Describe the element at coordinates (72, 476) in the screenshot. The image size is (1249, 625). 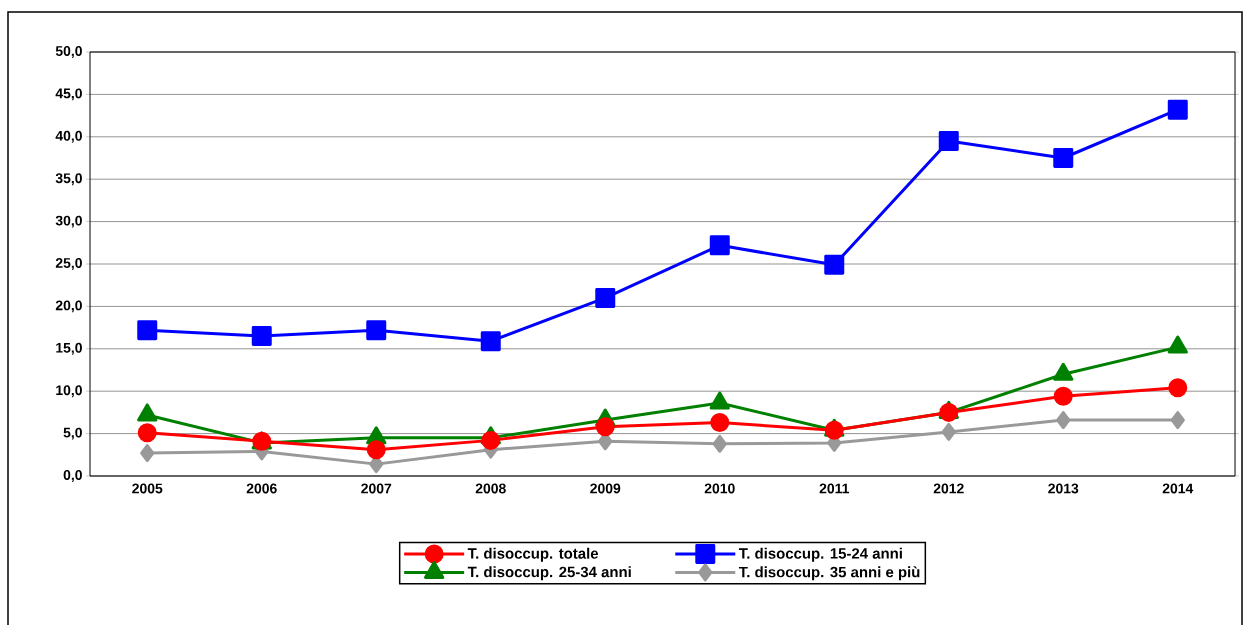
I see `y-tick-label: 0,0` at that location.